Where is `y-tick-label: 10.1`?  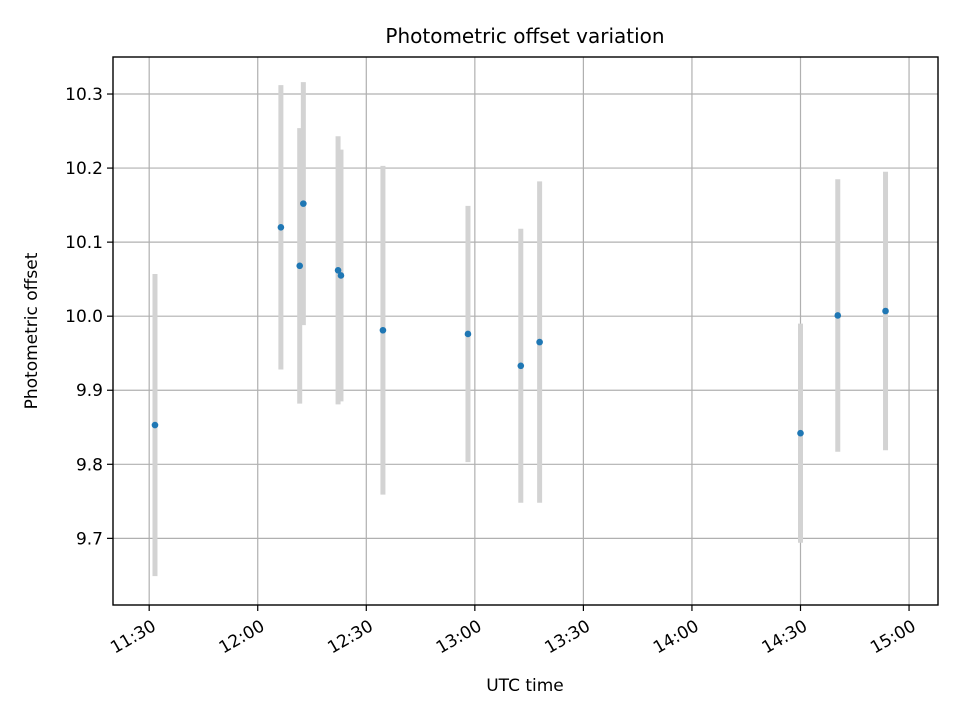 y-tick-label: 10.1 is located at coordinates (84, 243).